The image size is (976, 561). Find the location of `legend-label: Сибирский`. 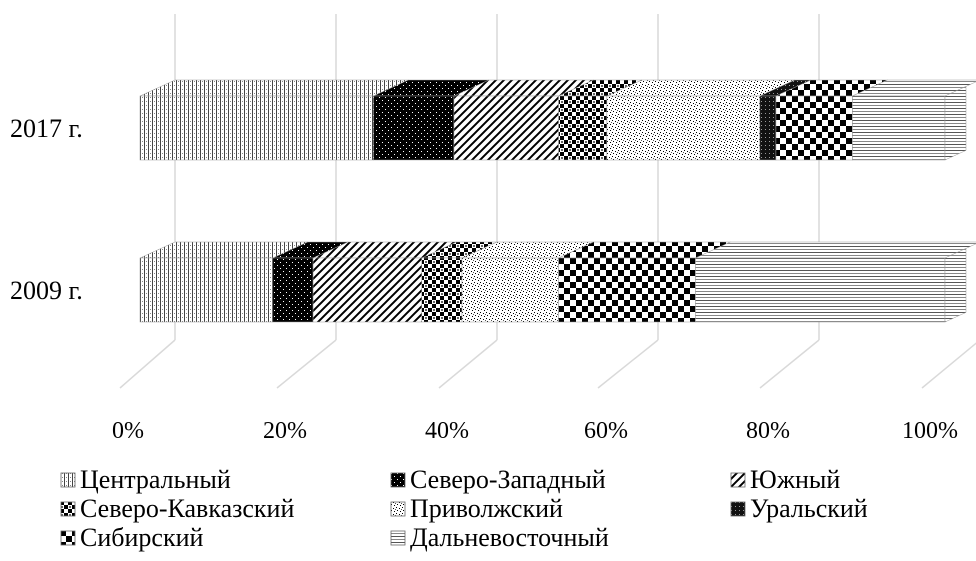

legend-label: Сибирский is located at coordinates (142, 537).